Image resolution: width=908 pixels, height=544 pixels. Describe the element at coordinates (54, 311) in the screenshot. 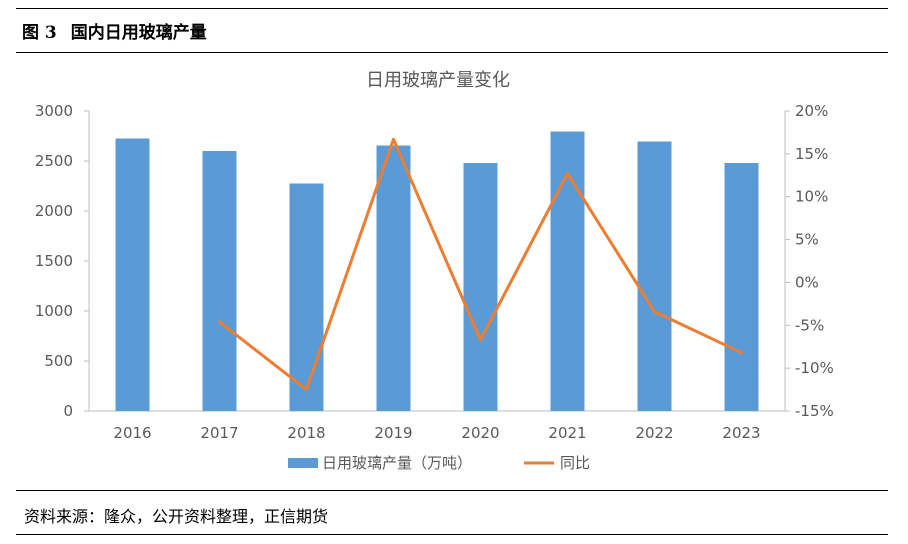

I see `y-left-tick-label: 1000` at that location.